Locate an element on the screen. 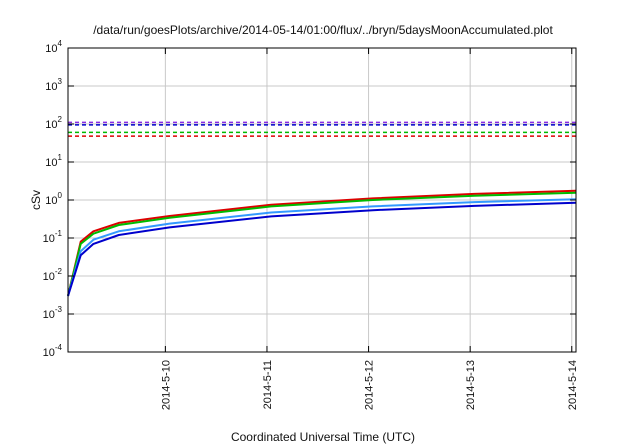 This screenshot has width=640, height=448. y-axis-label: cSv is located at coordinates (36, 200).